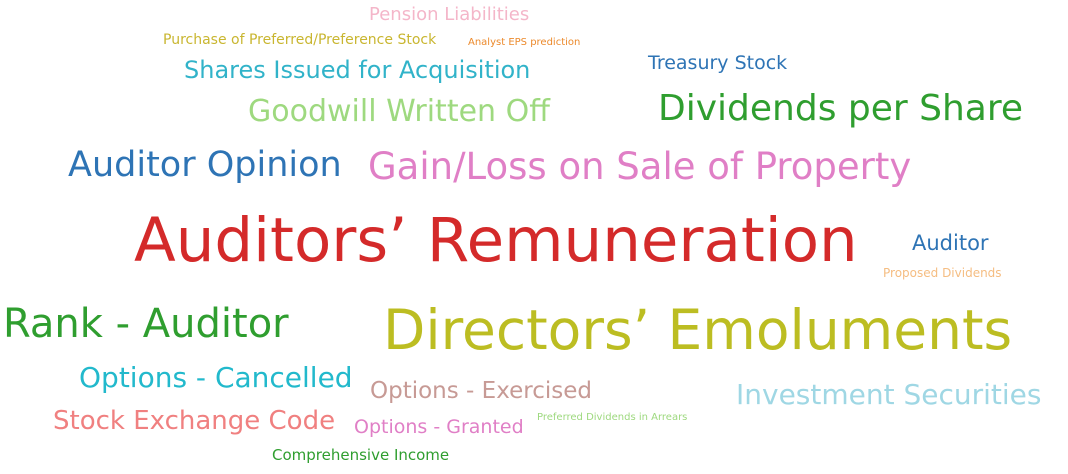 The height and width of the screenshot is (474, 1068). I want to click on word-dividends-per-share: Dividends per Share, so click(841, 108).